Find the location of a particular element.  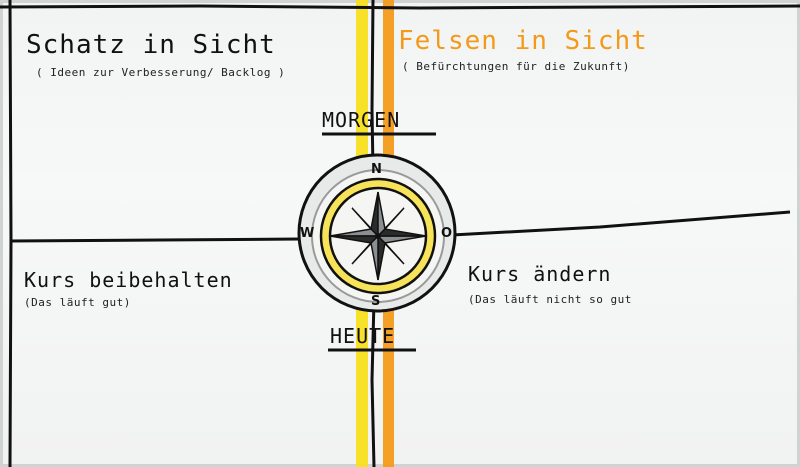

horizontal-divider-left is located at coordinates (155, 240).